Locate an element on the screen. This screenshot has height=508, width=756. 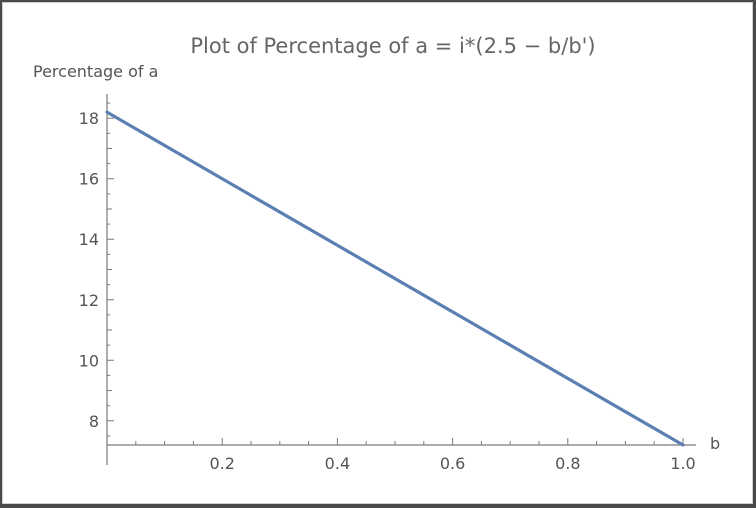
y-tick-label: 18 is located at coordinates (89, 118).